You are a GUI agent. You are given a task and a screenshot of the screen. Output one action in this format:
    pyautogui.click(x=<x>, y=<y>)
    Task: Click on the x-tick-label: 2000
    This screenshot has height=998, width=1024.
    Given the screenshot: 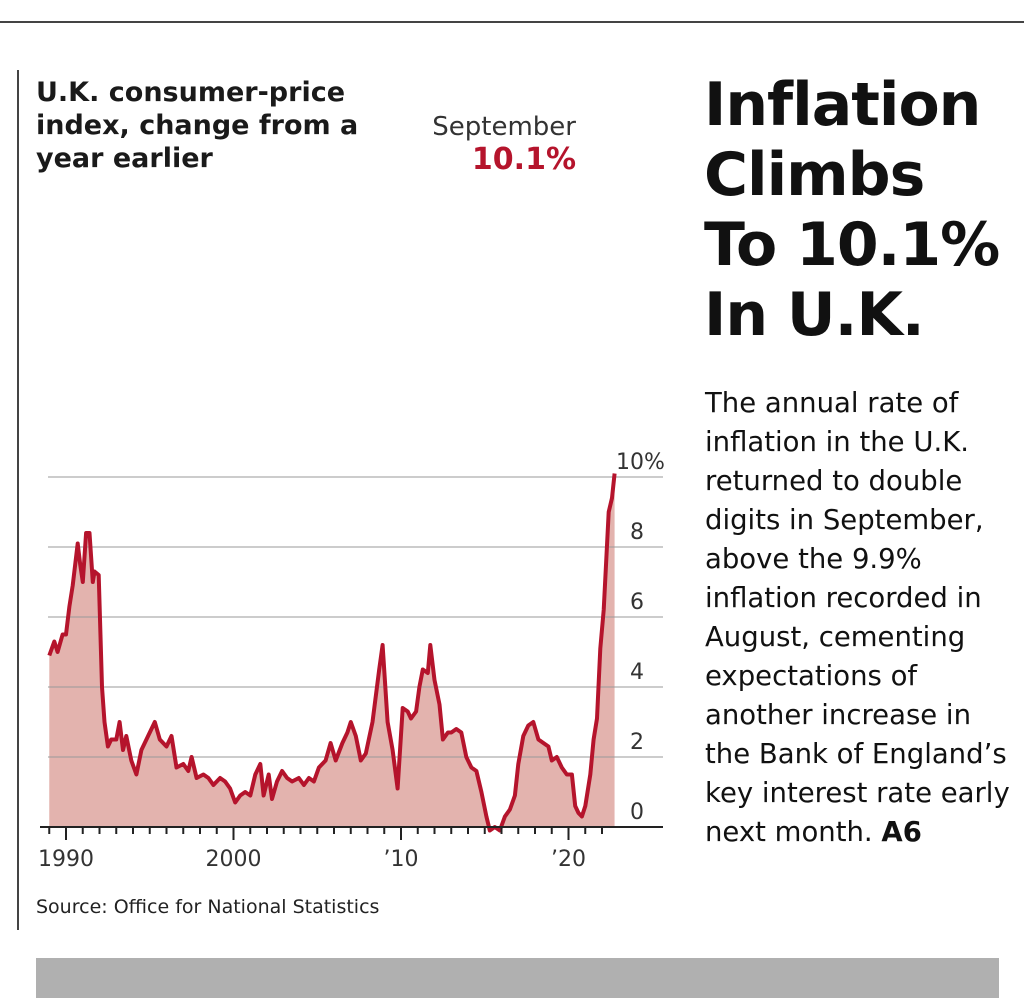 What is the action you would take?
    pyautogui.click(x=234, y=859)
    